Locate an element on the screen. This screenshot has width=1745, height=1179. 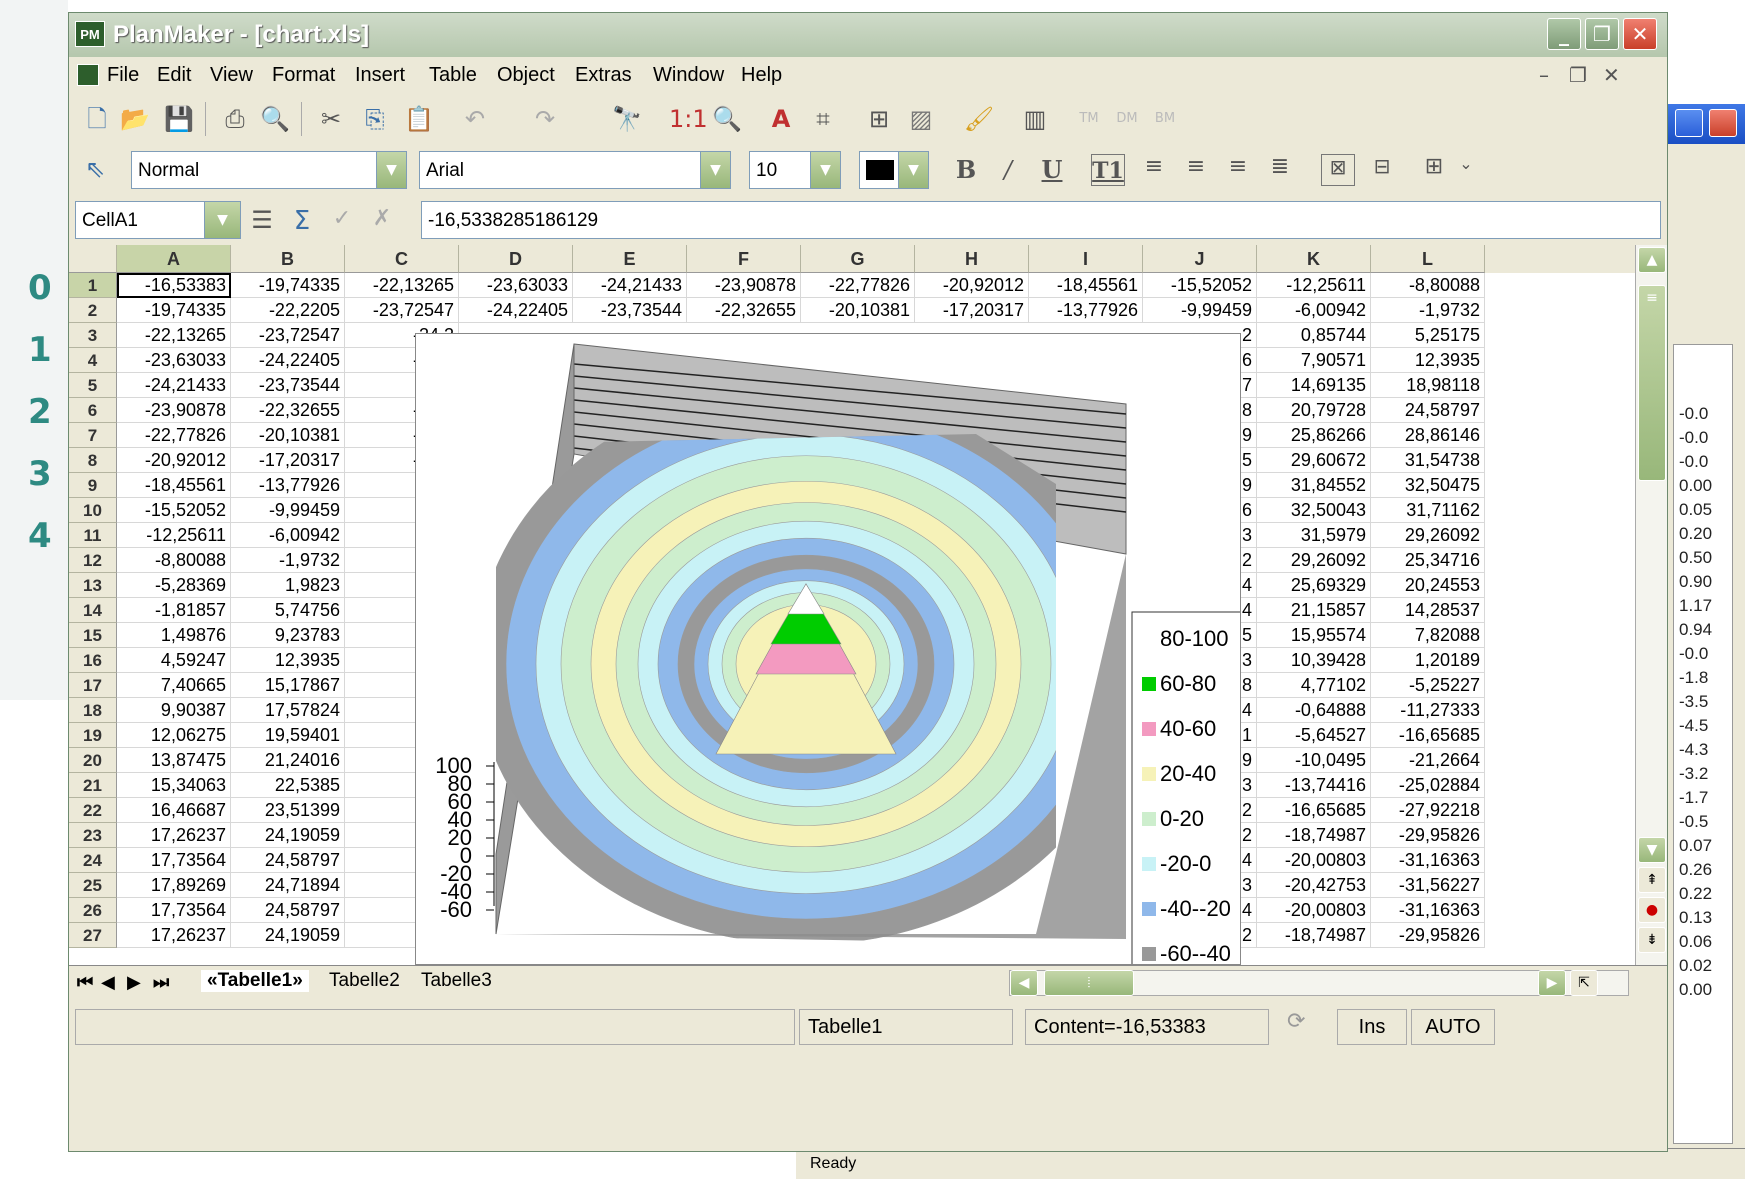
cell: 22,5385 is located at coordinates (288, 785).